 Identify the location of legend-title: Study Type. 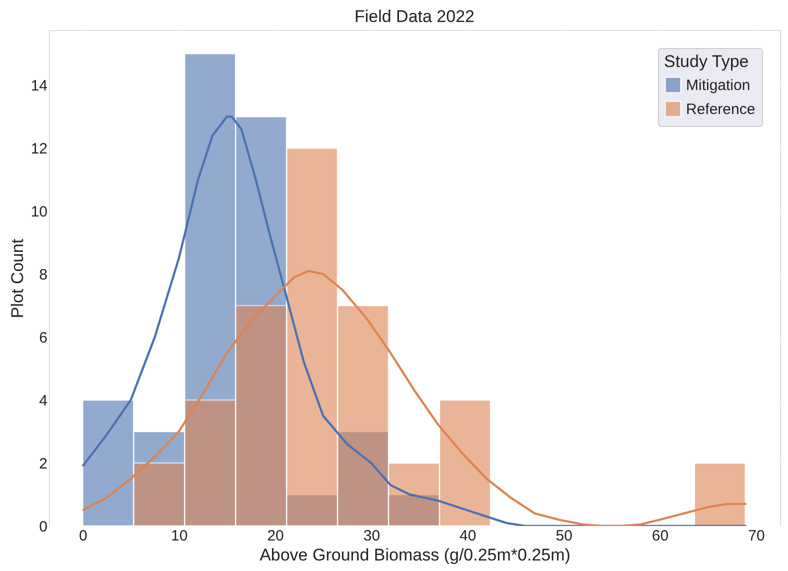
(706, 61).